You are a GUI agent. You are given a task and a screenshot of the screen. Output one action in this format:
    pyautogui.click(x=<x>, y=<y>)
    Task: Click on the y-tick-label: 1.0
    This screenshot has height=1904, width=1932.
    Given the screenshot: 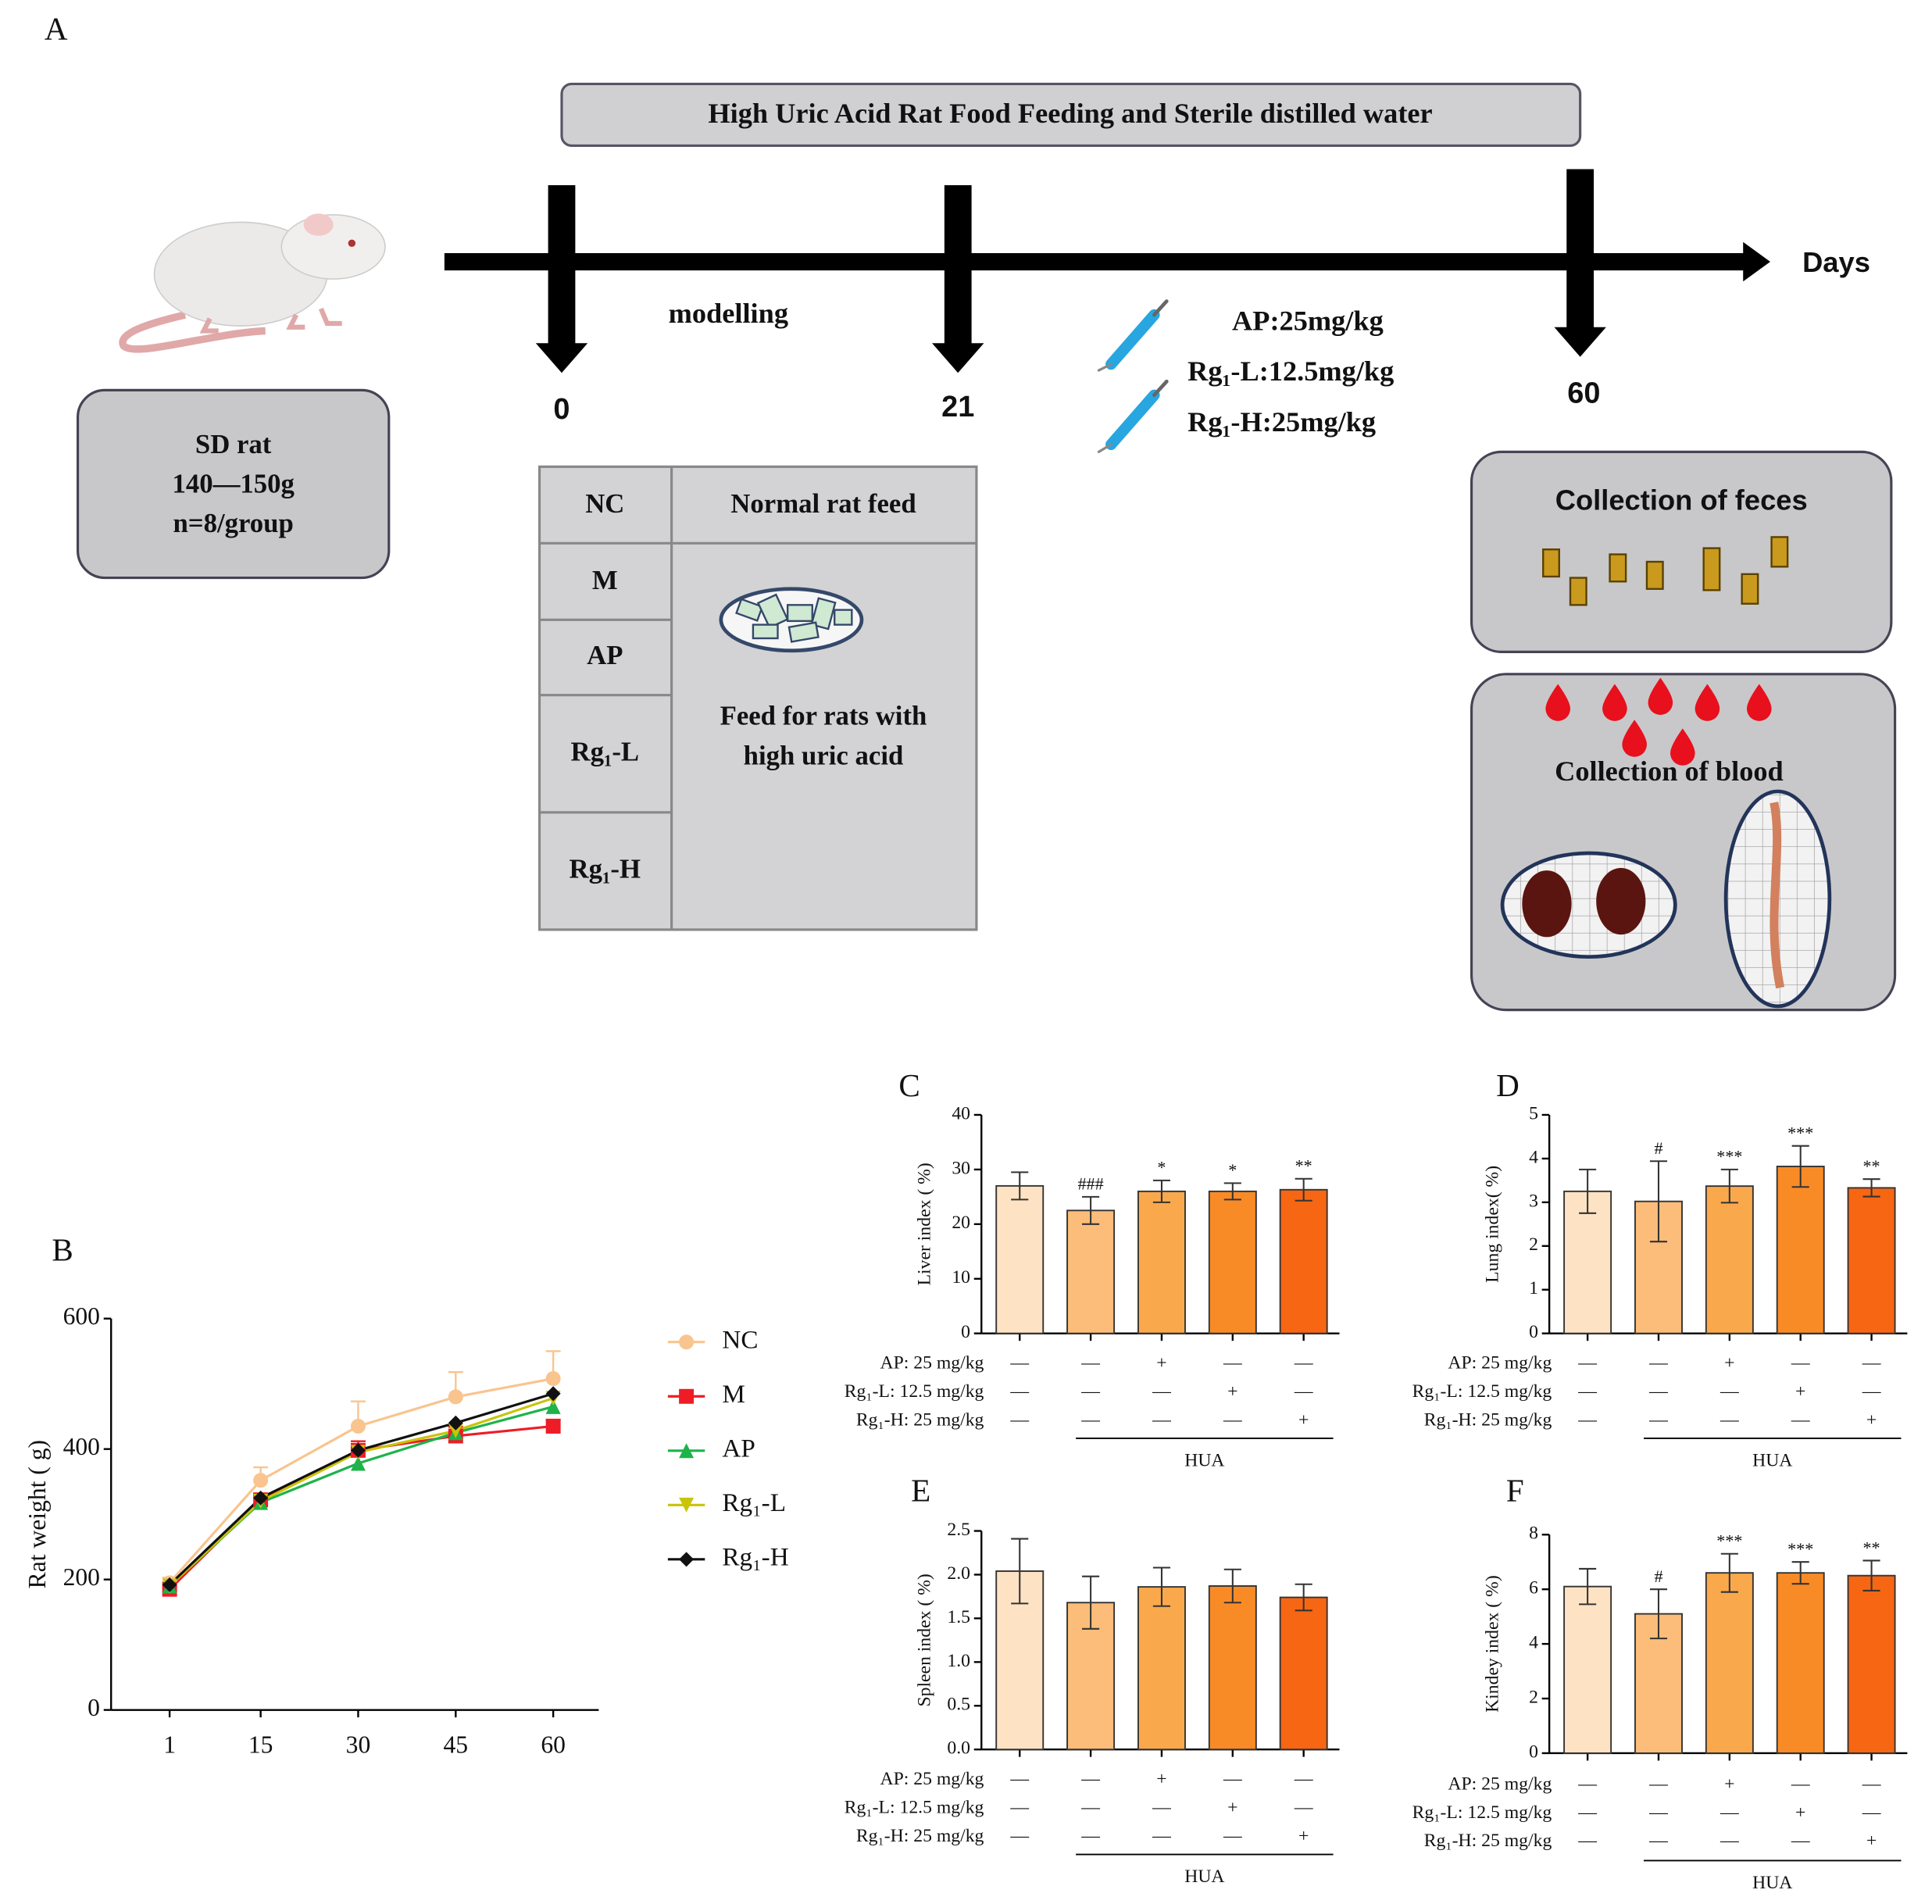 What is the action you would take?
    pyautogui.click(x=958, y=1661)
    